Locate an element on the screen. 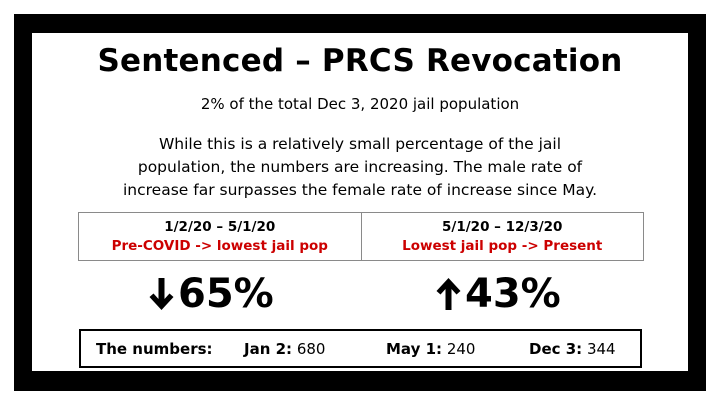 This screenshot has height=405, width=720. number-item: Dec 3: 344 is located at coordinates (572, 349).